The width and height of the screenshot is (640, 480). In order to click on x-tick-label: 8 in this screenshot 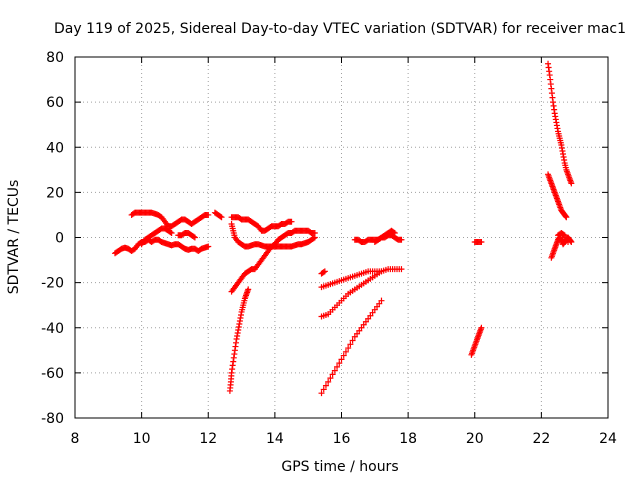, I will do `click(75, 439)`.